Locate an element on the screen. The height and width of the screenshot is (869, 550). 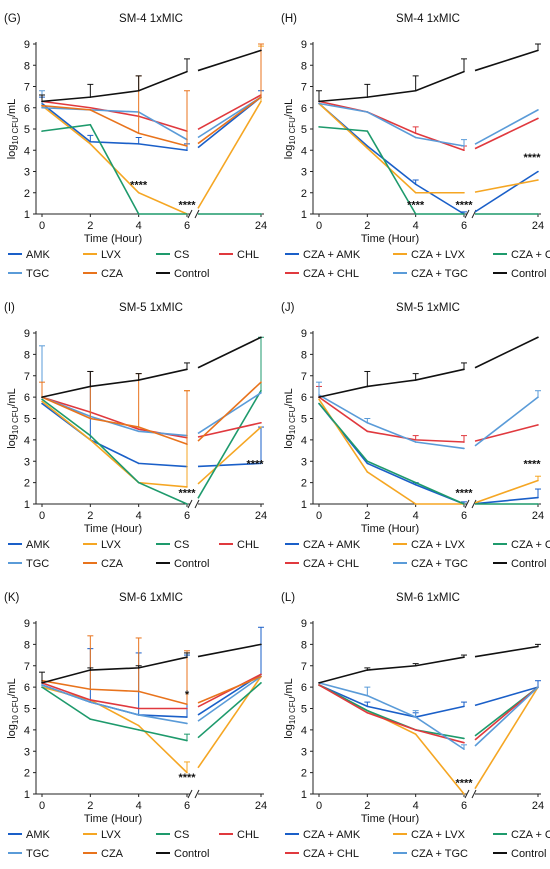
series-control is located at coordinates (428, 73).